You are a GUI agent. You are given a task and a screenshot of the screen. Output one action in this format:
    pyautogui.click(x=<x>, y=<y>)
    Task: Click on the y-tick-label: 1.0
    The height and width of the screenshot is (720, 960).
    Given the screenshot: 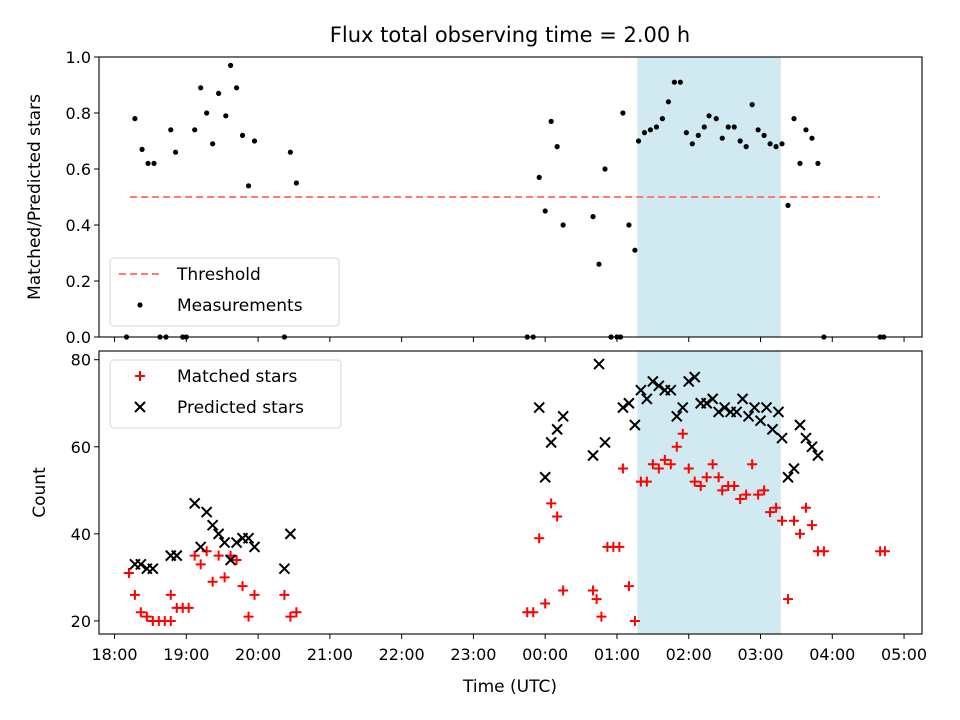 What is the action you would take?
    pyautogui.click(x=78, y=57)
    